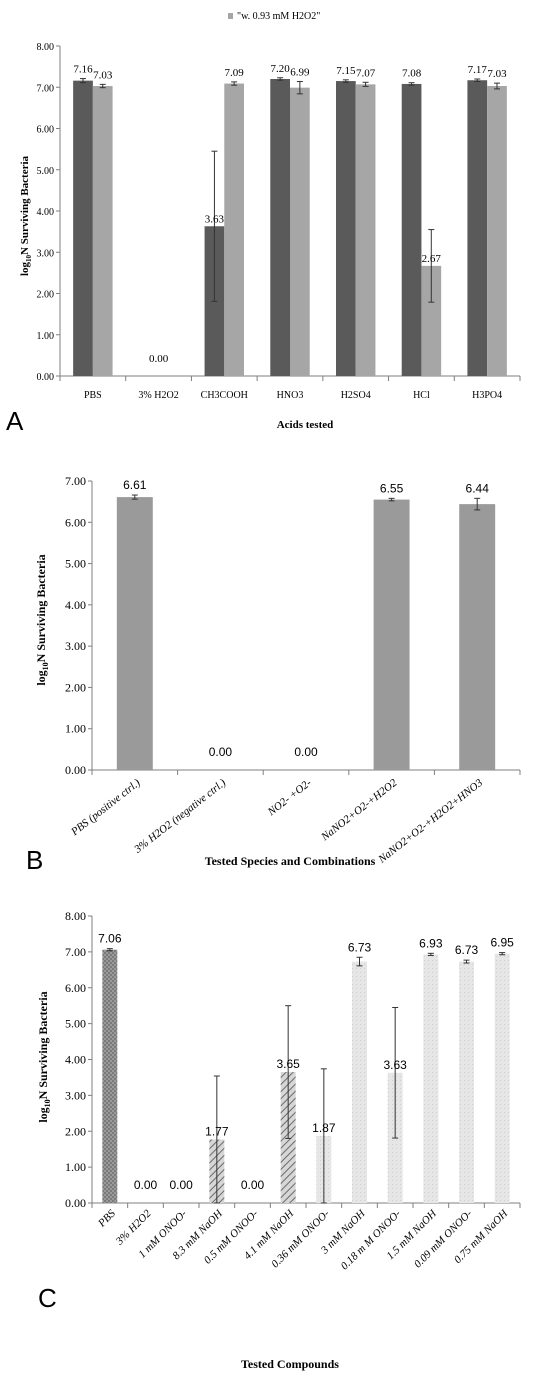 This screenshot has width=545, height=1376. I want to click on y-tick-label-a: 7.00, so click(46, 88).